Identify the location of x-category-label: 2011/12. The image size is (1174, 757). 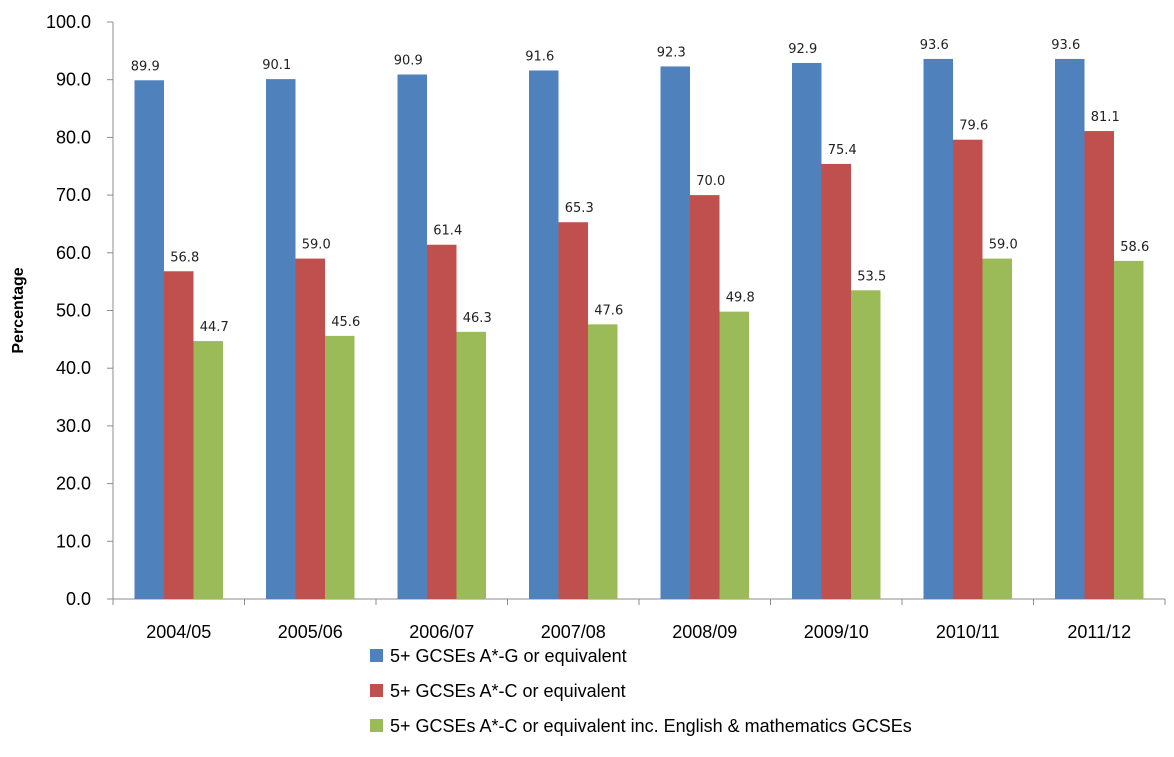
(1099, 632).